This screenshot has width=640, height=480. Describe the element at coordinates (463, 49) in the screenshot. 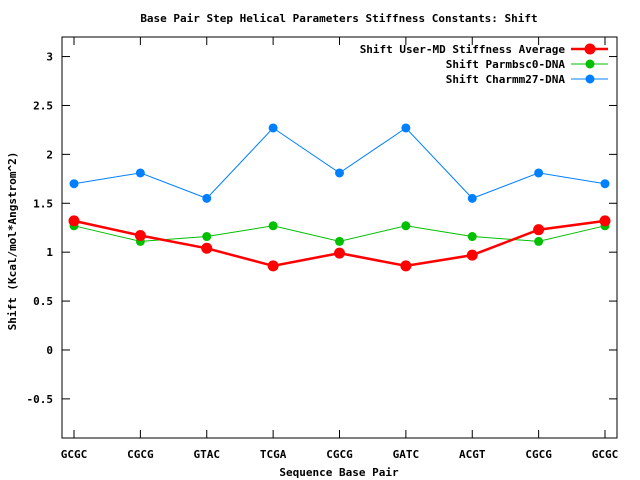

I see `legend-label: Shift User-MD Stiffness Average` at that location.